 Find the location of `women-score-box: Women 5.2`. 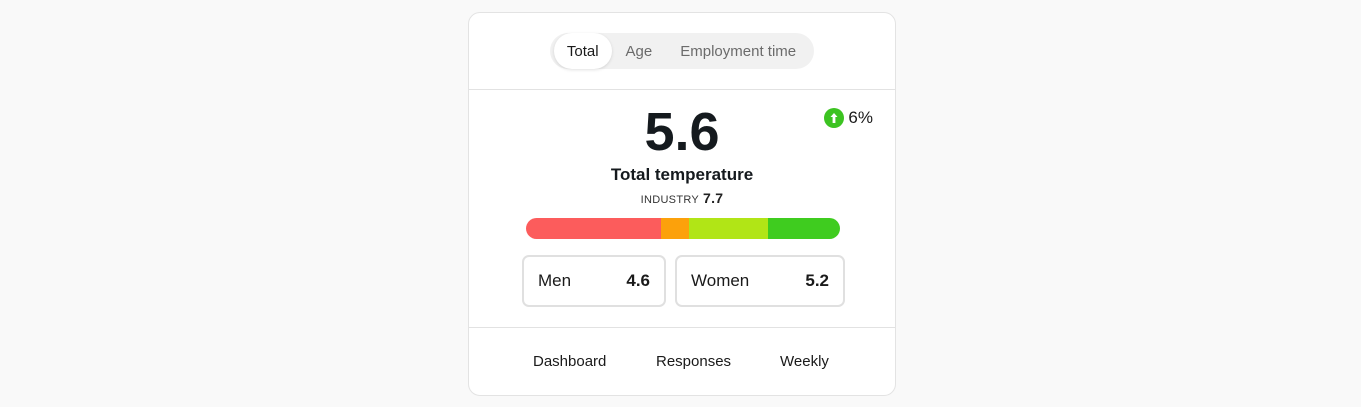

women-score-box: Women 5.2 is located at coordinates (760, 281).